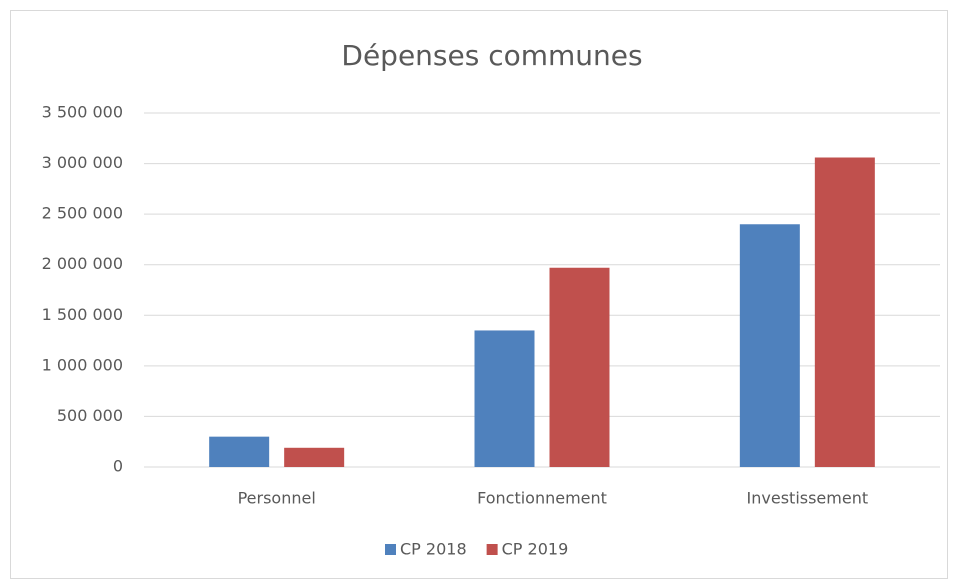 Image resolution: width=956 pixels, height=581 pixels. Describe the element at coordinates (82, 213) in the screenshot. I see `y-tick-label: 2 500 000` at that location.